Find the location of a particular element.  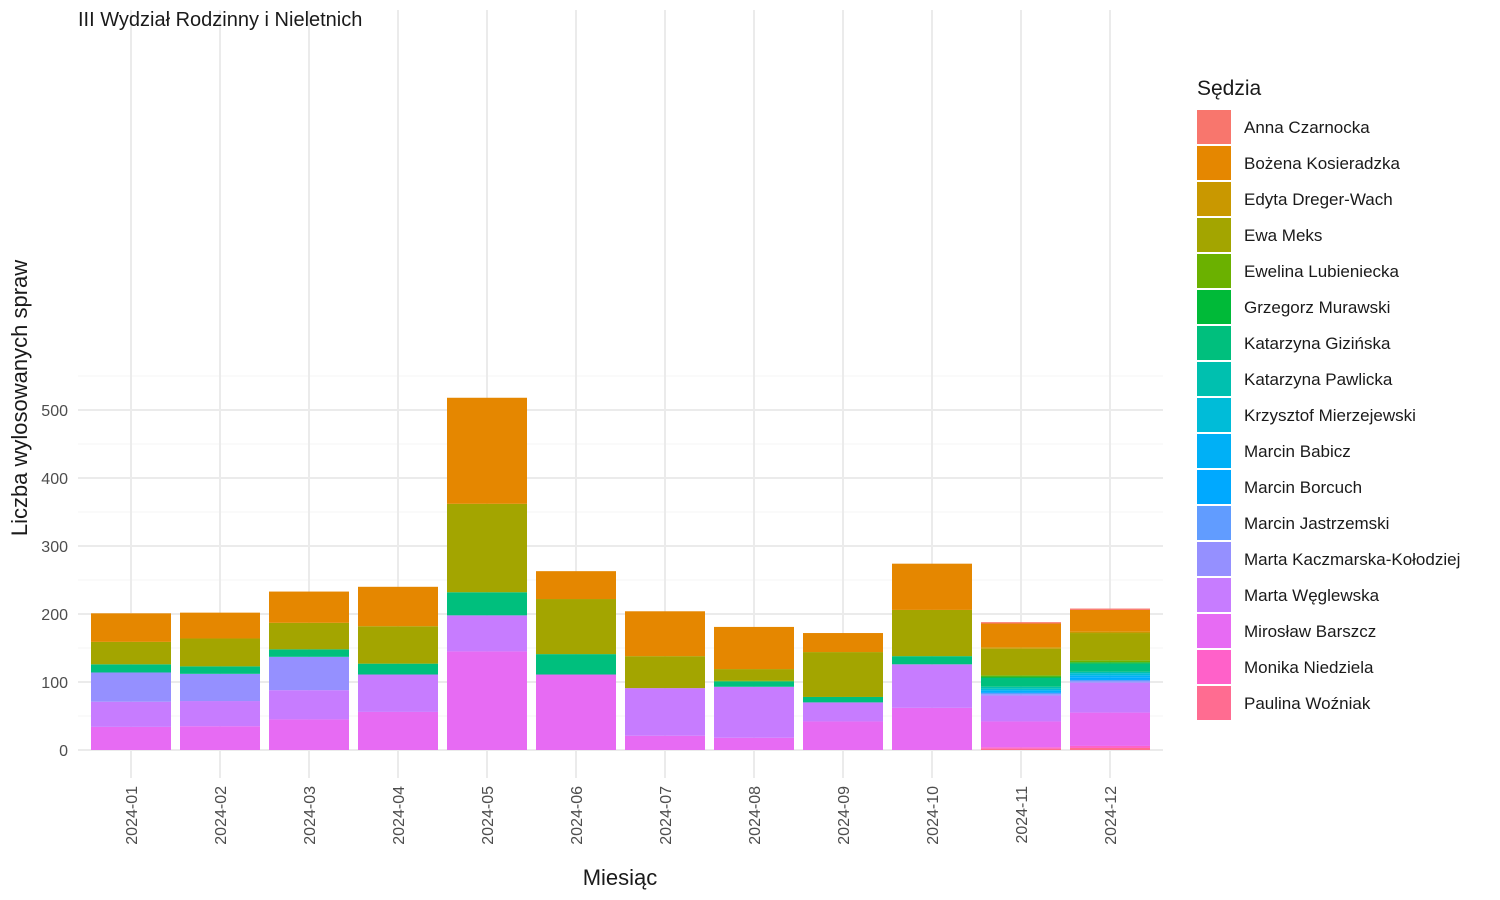

legend-label: Edyta Dreger-Wach is located at coordinates (1318, 199).